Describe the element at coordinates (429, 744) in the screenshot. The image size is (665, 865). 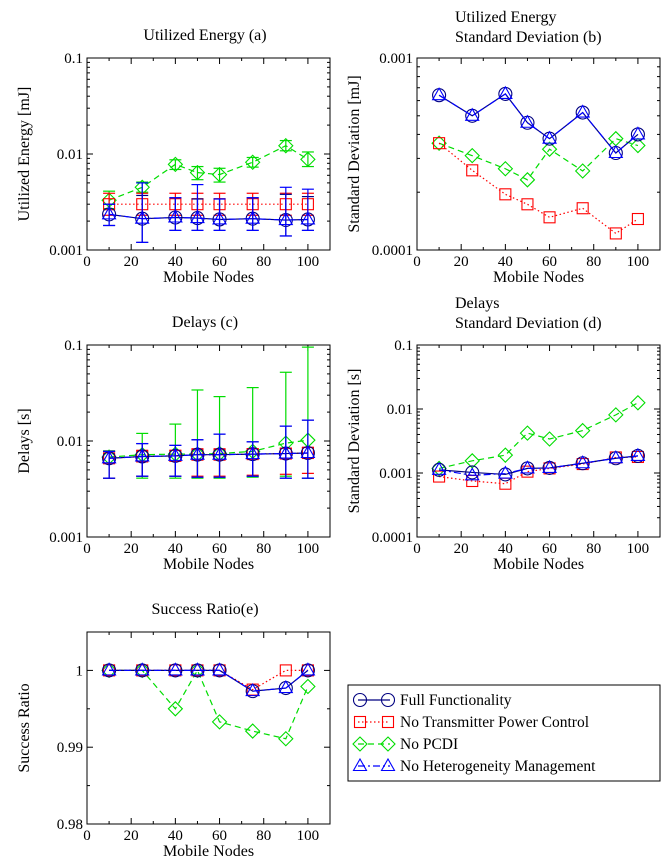
I see `legend-label: No PCDI` at that location.